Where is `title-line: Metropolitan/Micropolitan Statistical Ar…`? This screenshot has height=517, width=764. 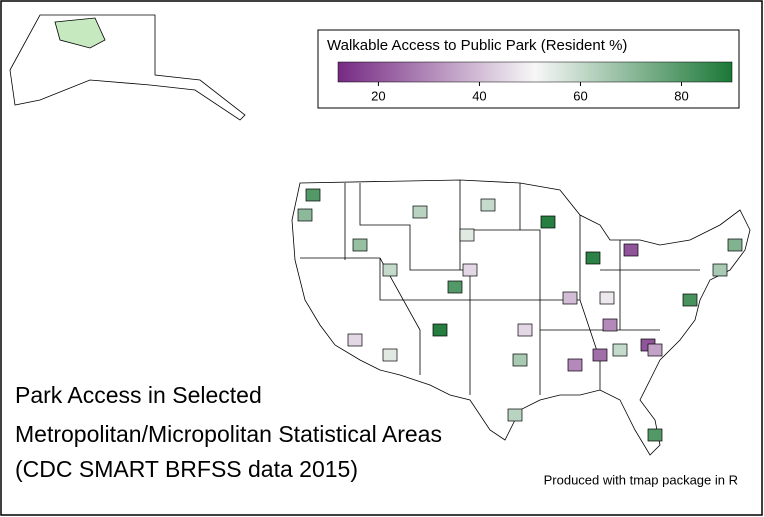
title-line: Metropolitan/Micropolitan Statistical Ar… is located at coordinates (228, 434).